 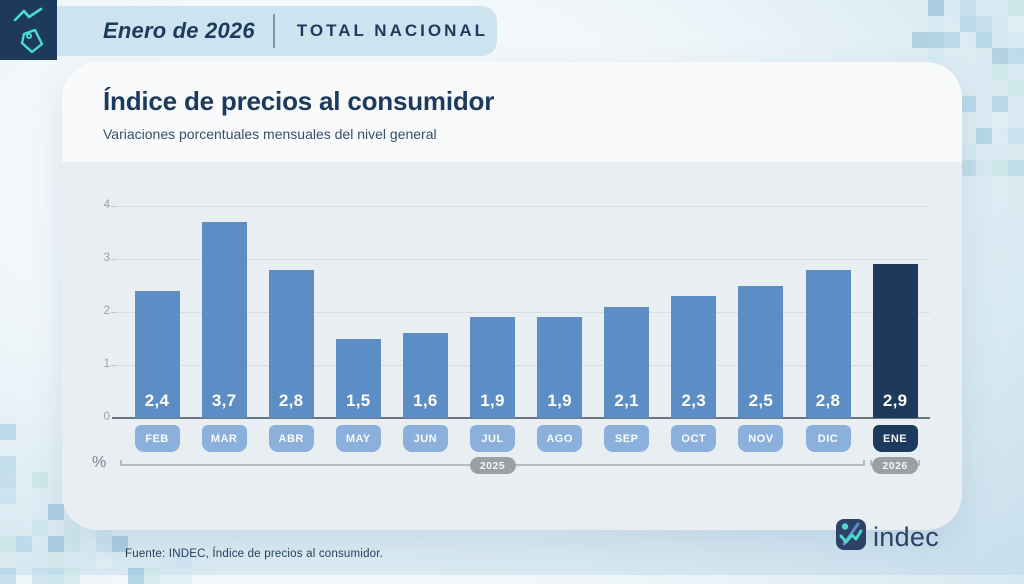 I want to click on bar-value-label: 2,4, so click(x=157, y=400).